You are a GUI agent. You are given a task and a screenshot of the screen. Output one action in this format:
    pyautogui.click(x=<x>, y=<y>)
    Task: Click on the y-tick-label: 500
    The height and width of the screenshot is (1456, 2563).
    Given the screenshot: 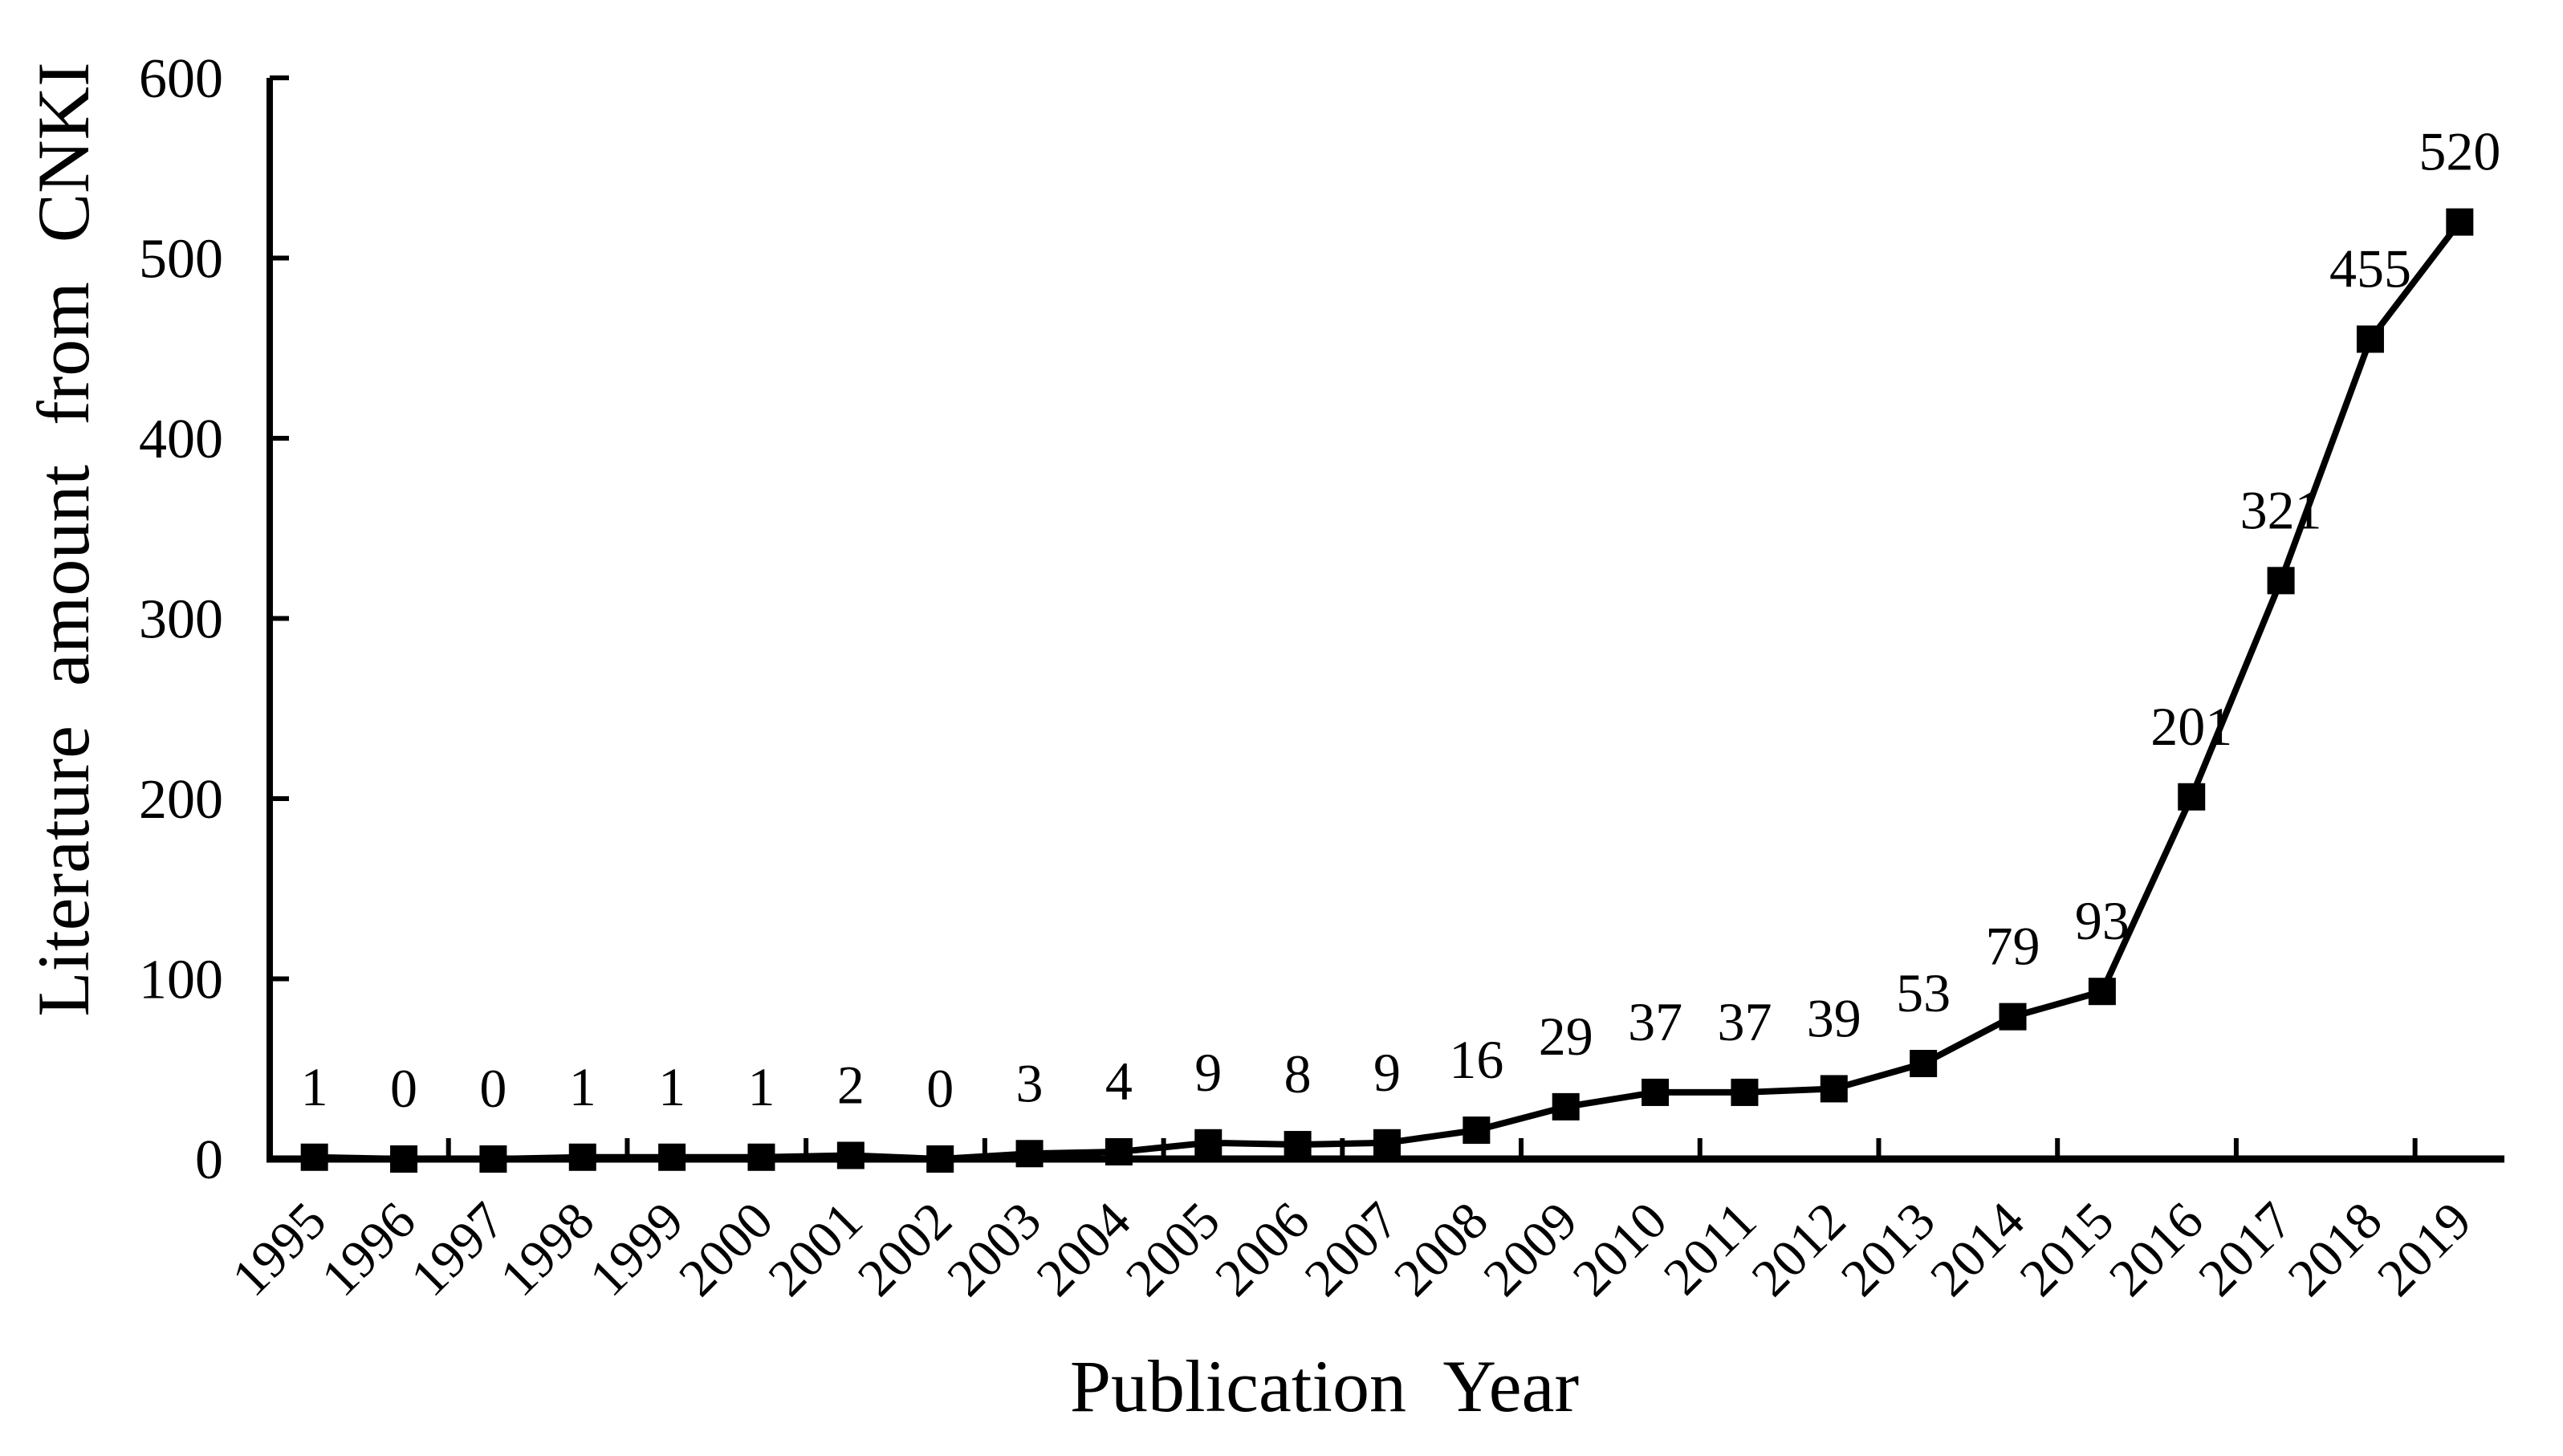 What is the action you would take?
    pyautogui.click(x=181, y=260)
    